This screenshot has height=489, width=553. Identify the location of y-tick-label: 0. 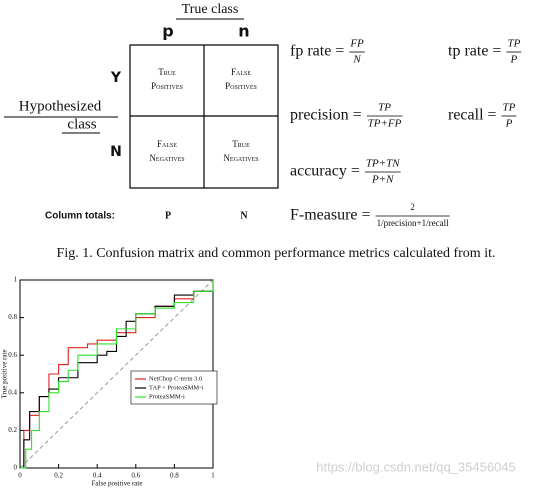
(16, 468).